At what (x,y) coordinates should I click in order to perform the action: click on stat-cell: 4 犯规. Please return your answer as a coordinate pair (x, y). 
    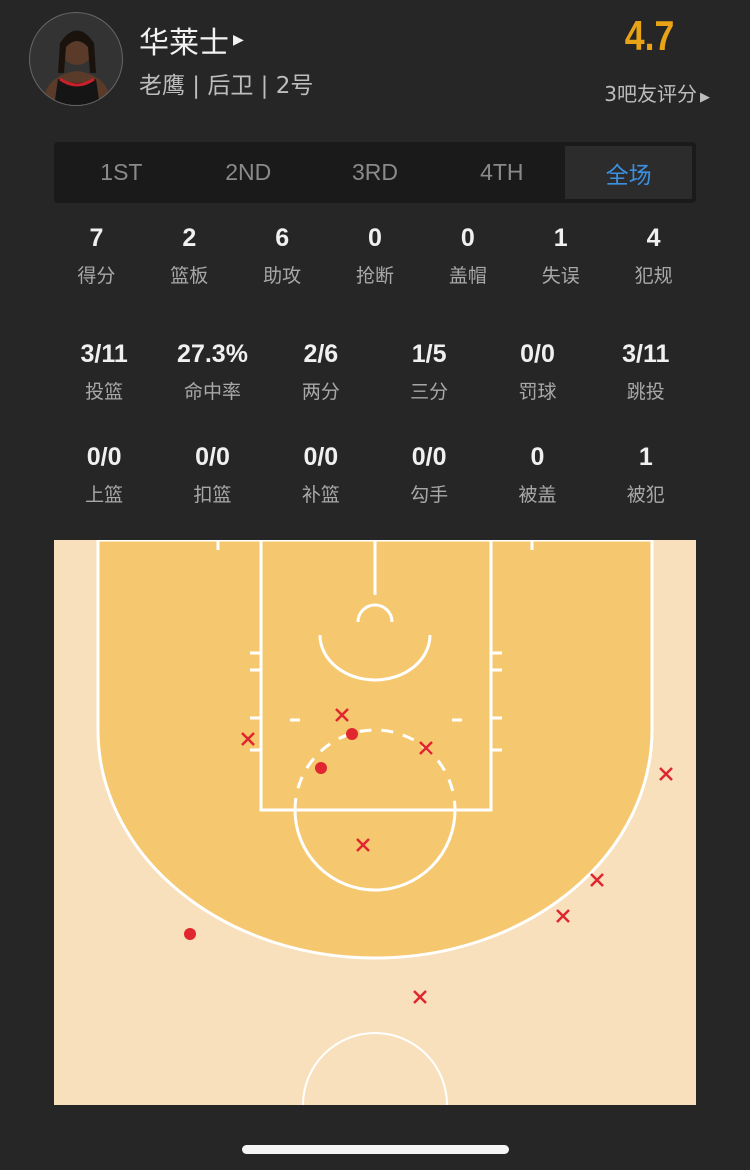
    Looking at the image, I should click on (653, 256).